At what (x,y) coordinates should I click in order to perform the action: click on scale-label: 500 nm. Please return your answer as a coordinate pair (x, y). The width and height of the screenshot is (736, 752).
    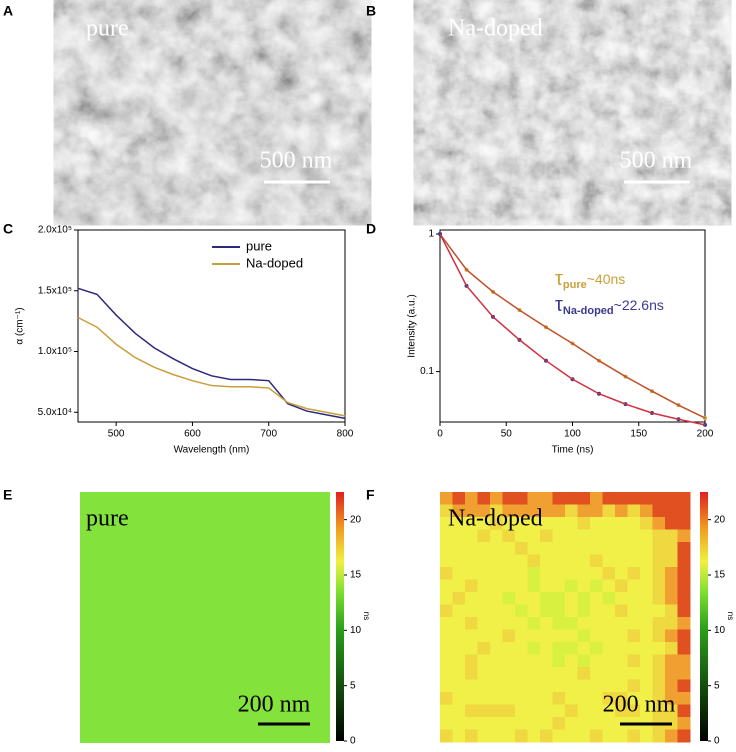
    Looking at the image, I should click on (296, 161).